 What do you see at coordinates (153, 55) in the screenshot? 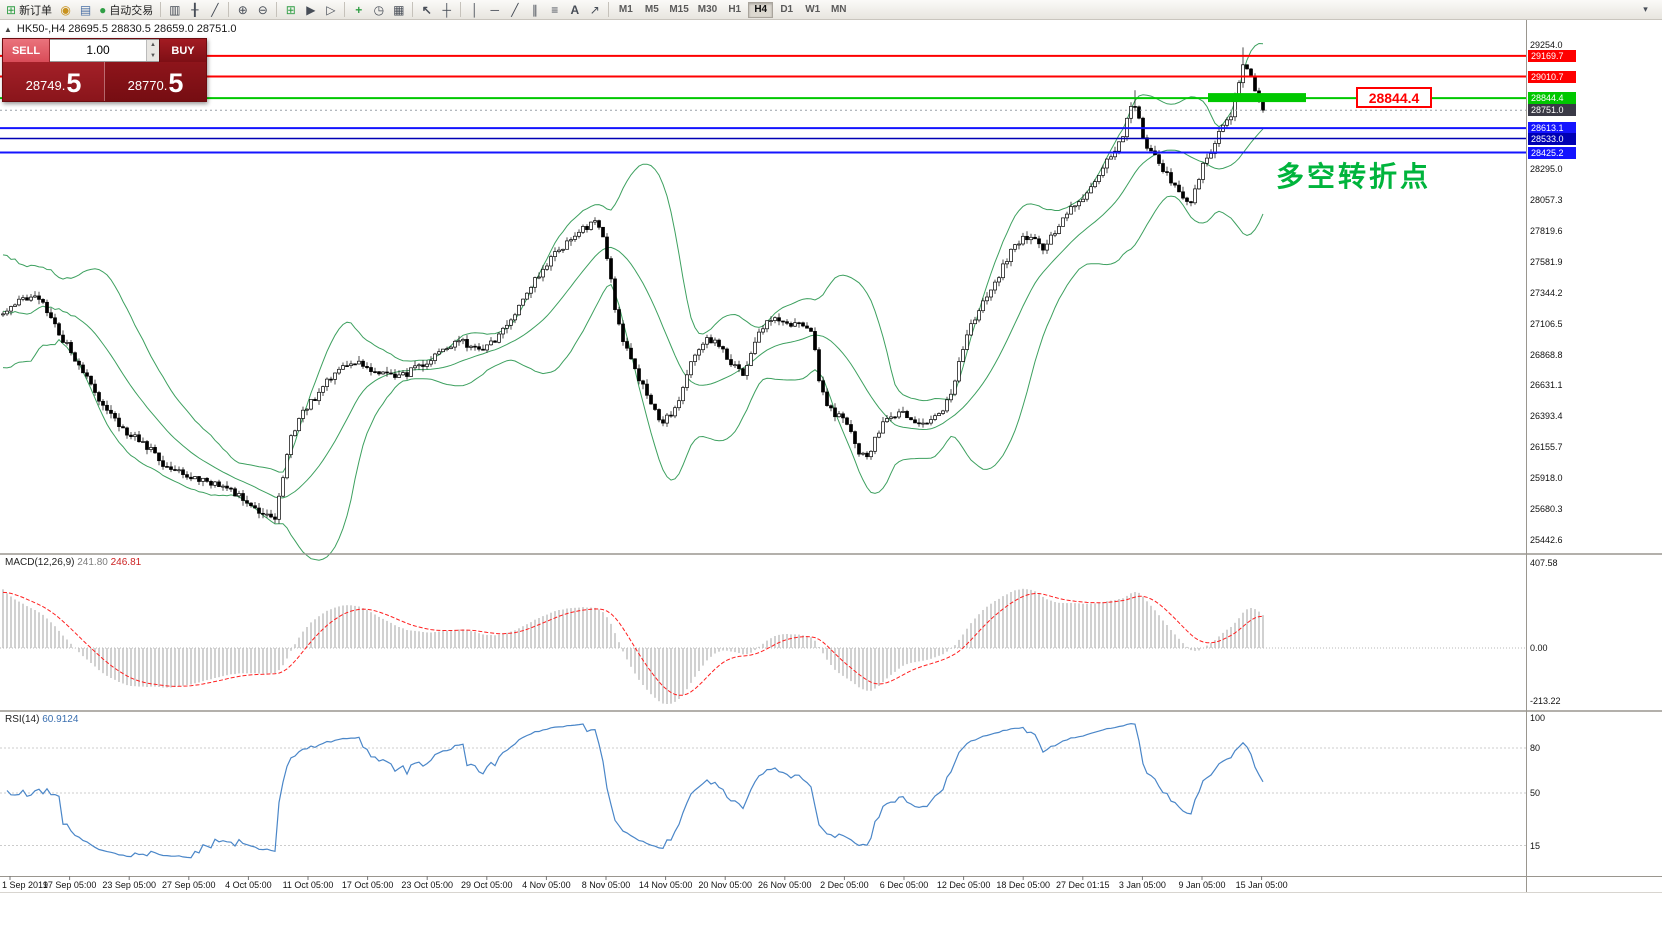
I see `volume-down-button: ▼` at bounding box center [153, 55].